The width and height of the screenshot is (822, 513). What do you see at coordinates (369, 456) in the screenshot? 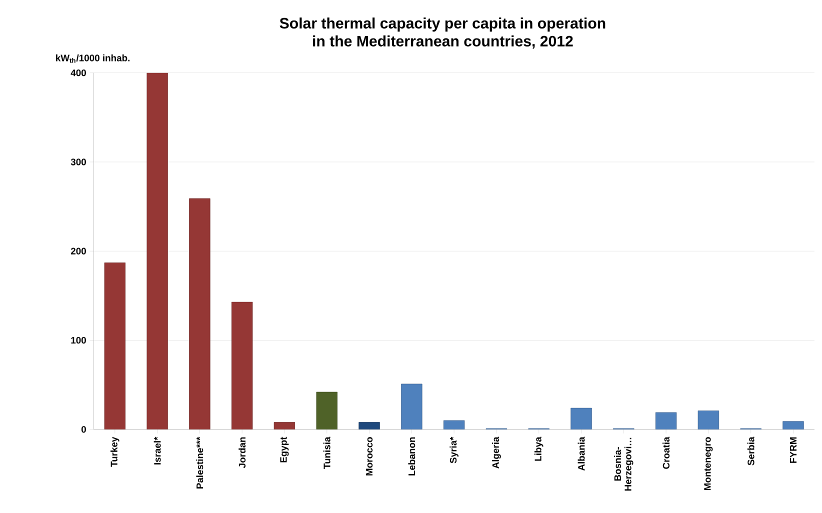
I see `x-tick-label: Morocco` at bounding box center [369, 456].